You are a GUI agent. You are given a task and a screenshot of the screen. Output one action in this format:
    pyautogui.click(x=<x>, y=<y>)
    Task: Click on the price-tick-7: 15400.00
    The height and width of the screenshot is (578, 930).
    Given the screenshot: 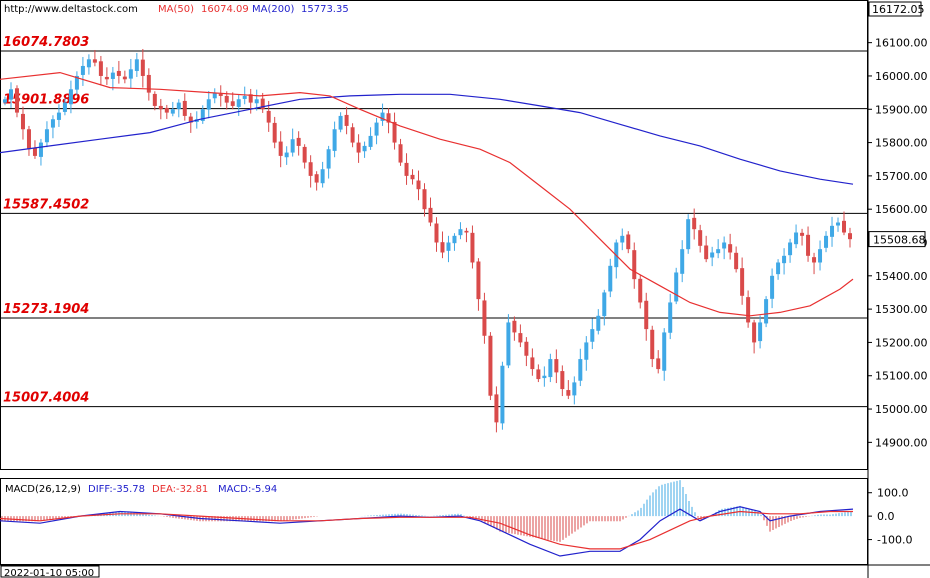 What is the action you would take?
    pyautogui.click(x=901, y=276)
    